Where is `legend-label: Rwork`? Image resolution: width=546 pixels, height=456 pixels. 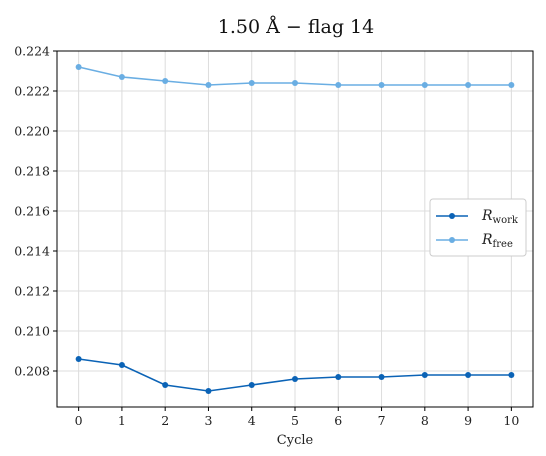 legend-label: Rwork is located at coordinates (500, 217).